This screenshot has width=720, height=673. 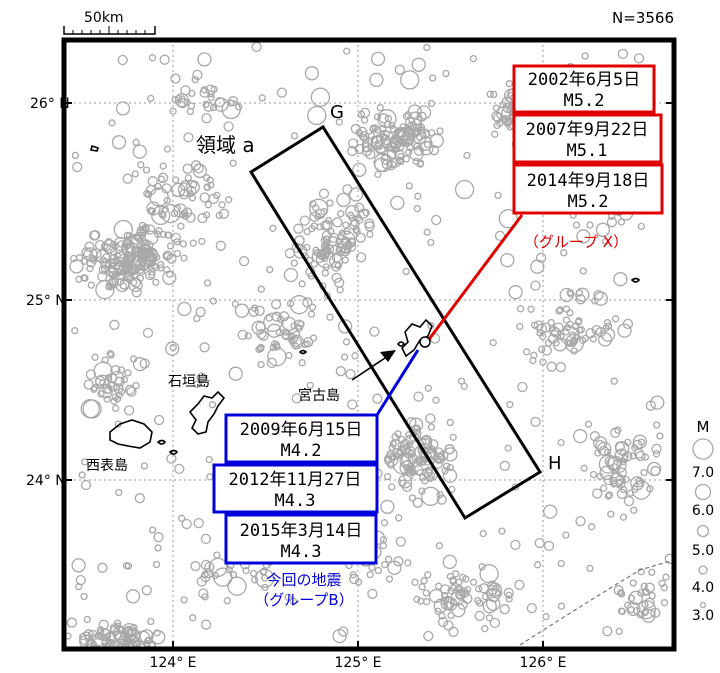 I want to click on group-b-connector, so click(x=397, y=382).